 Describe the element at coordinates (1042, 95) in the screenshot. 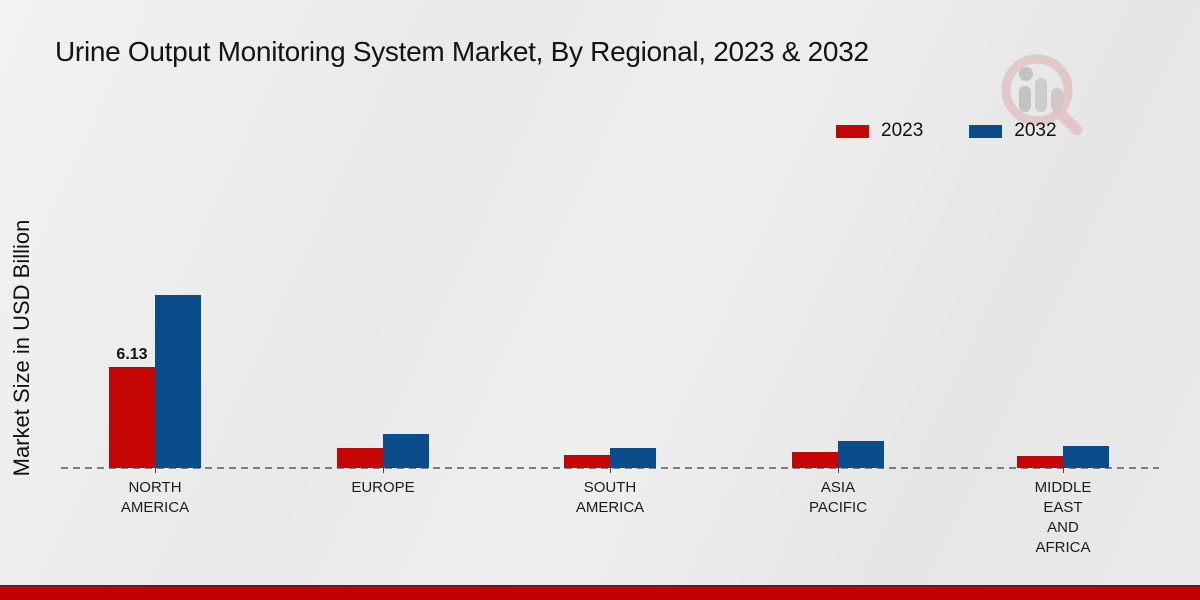

I see `magnifier-bar-chart-watermark-icon` at that location.